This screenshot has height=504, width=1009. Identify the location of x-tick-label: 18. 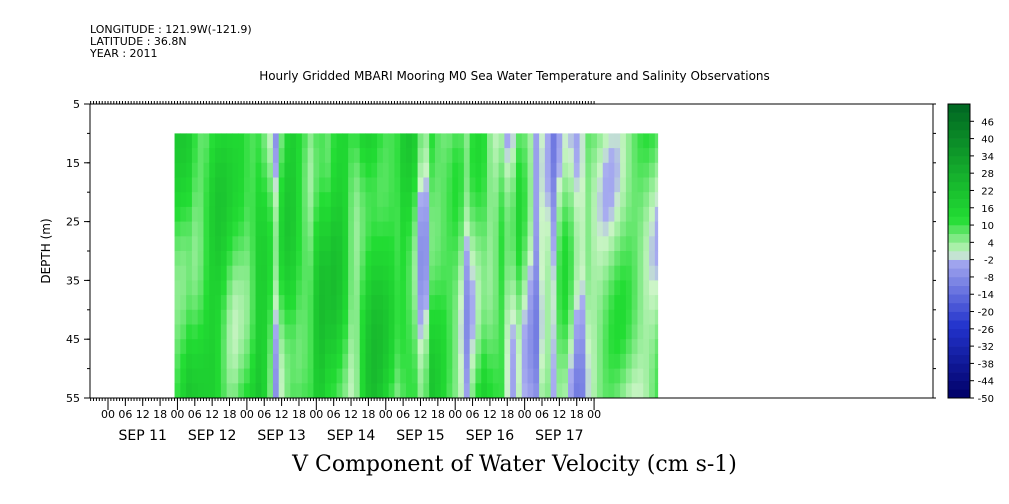
(299, 414).